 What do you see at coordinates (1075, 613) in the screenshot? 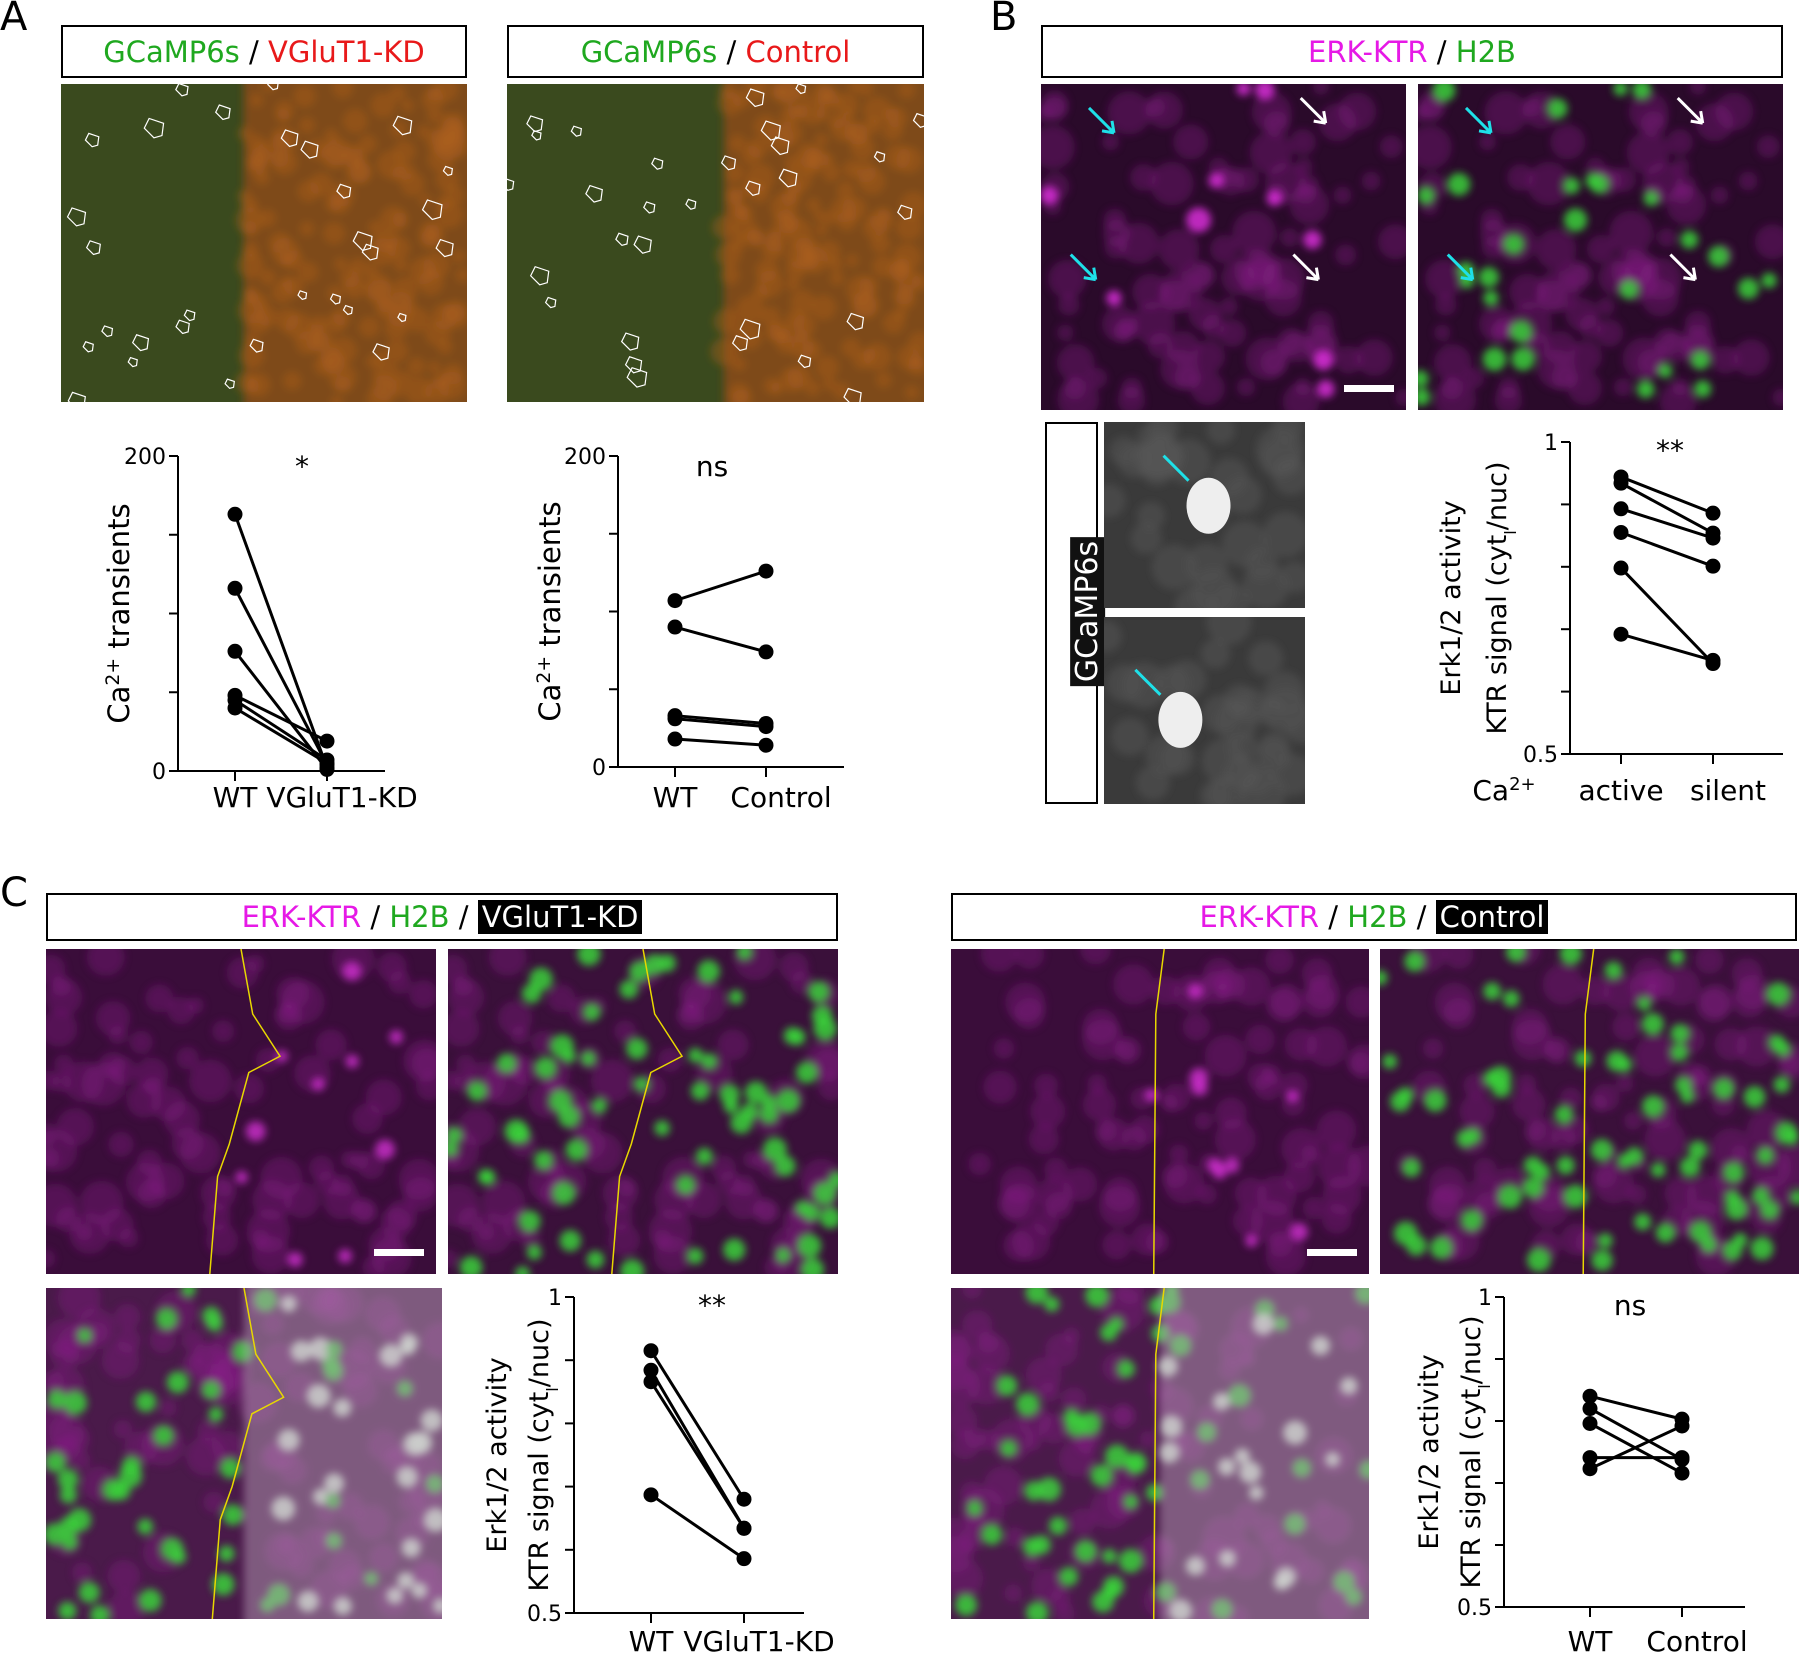
I see `gcamp-inset-frame: GCaMP6s` at bounding box center [1075, 613].